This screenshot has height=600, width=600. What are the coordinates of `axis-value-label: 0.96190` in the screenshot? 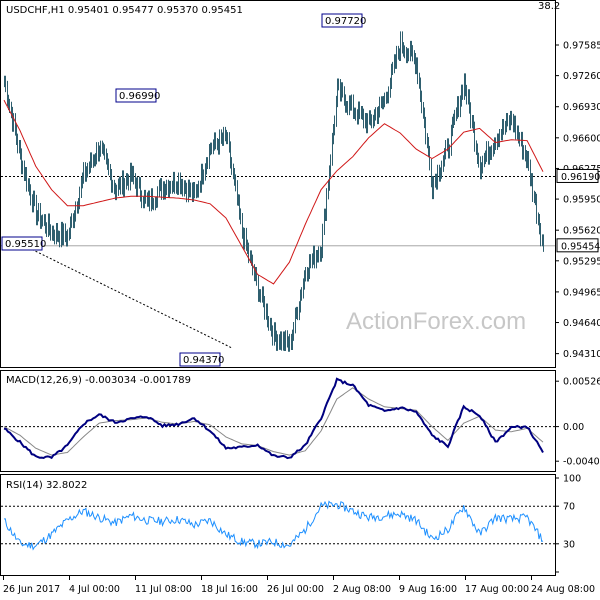 It's located at (580, 177).